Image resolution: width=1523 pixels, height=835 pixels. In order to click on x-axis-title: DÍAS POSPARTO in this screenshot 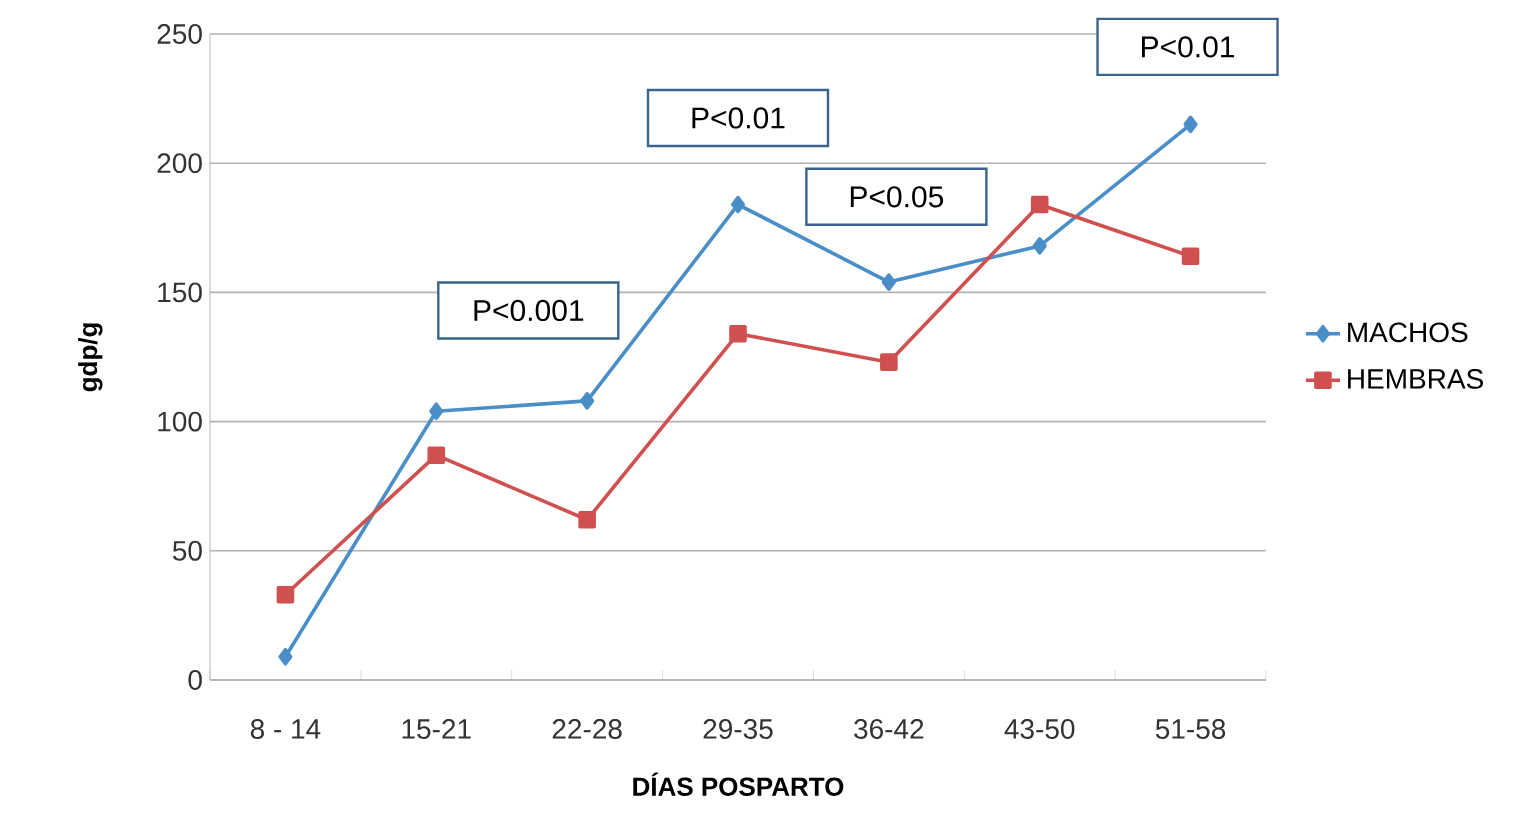, I will do `click(738, 784)`.